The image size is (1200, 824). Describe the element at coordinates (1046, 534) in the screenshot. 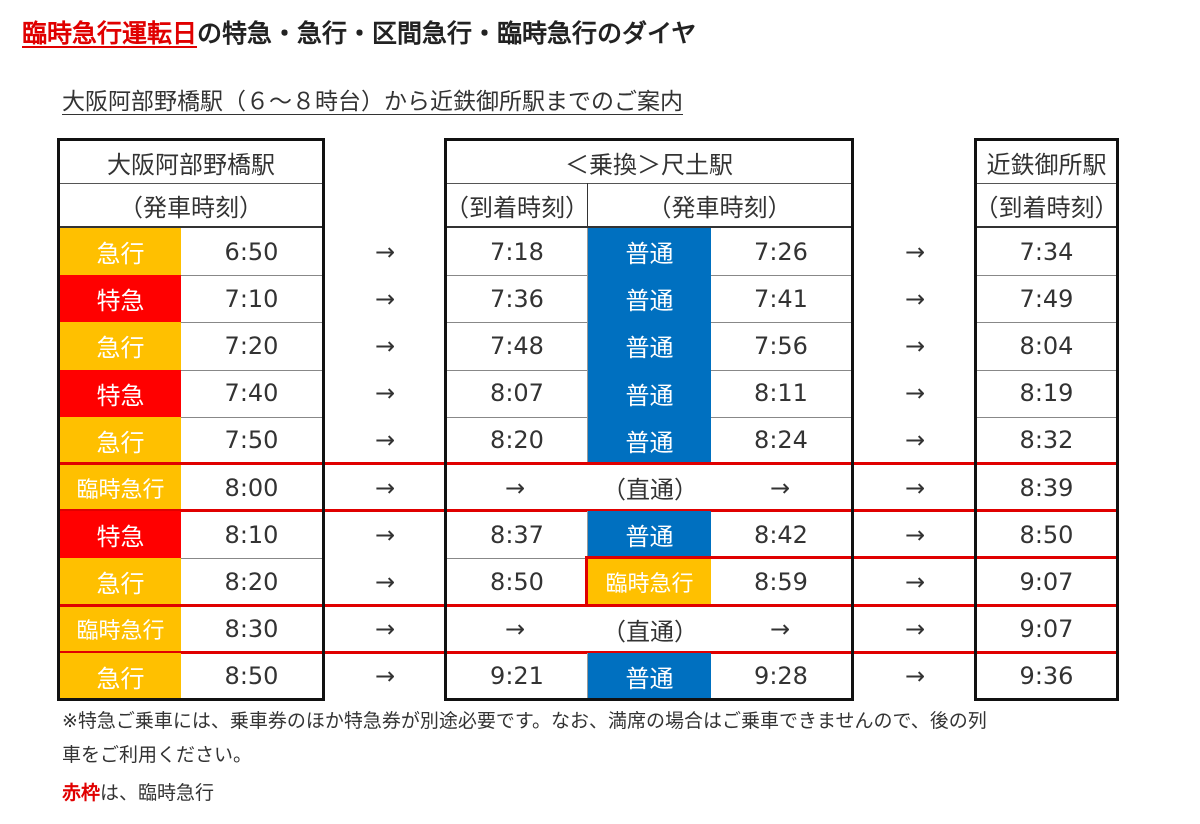

I see `dest-arrival-time: 8:50` at that location.